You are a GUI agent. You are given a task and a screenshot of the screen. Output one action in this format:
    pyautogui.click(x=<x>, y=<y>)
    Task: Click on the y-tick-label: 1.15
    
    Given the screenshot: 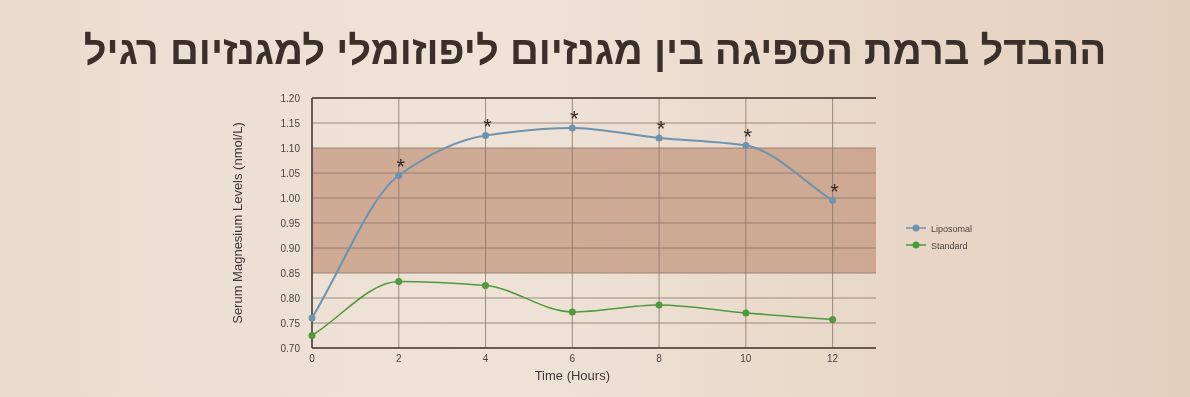 What is the action you would take?
    pyautogui.click(x=290, y=123)
    